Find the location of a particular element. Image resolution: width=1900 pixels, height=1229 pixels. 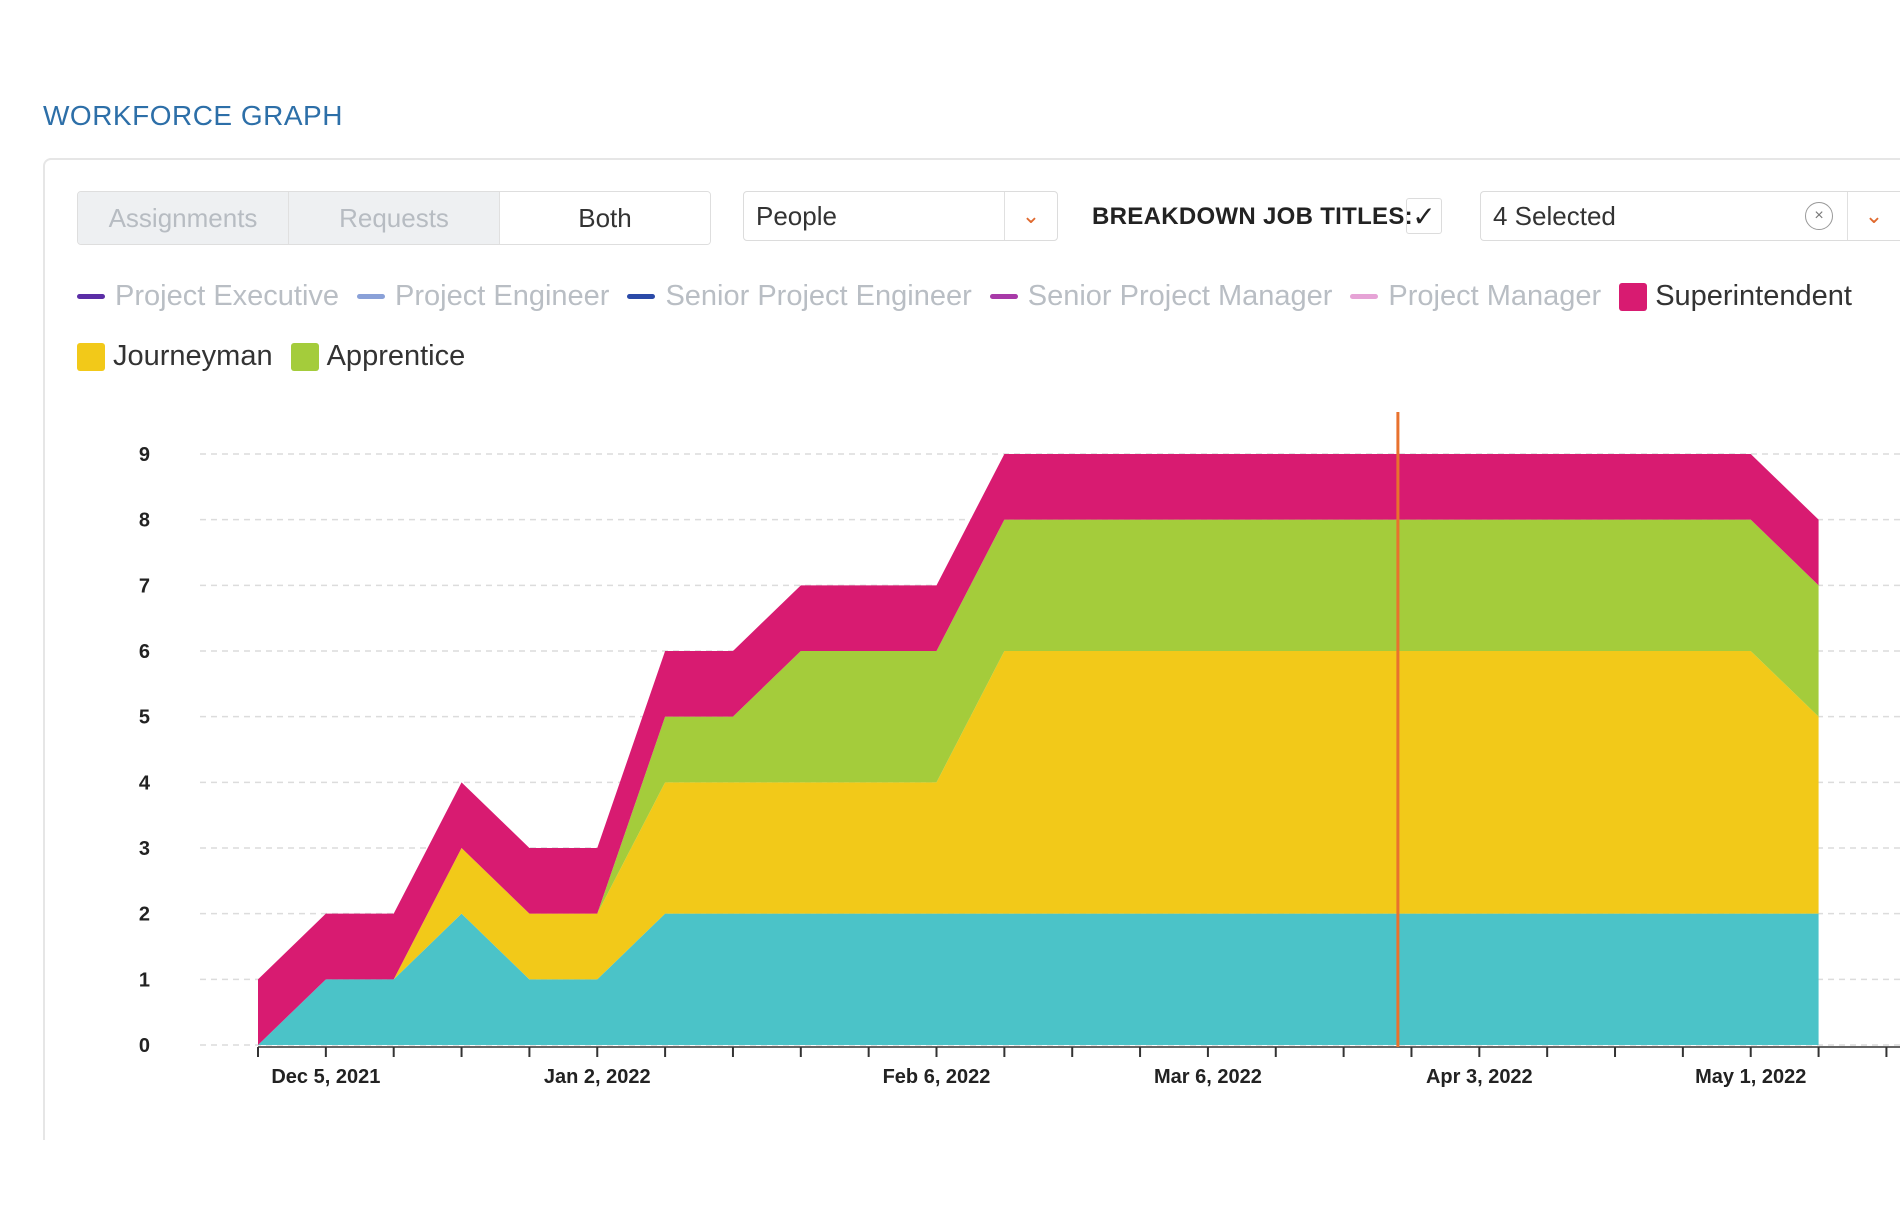

legend-item-project-manager: Project Manager is located at coordinates (1475, 296).